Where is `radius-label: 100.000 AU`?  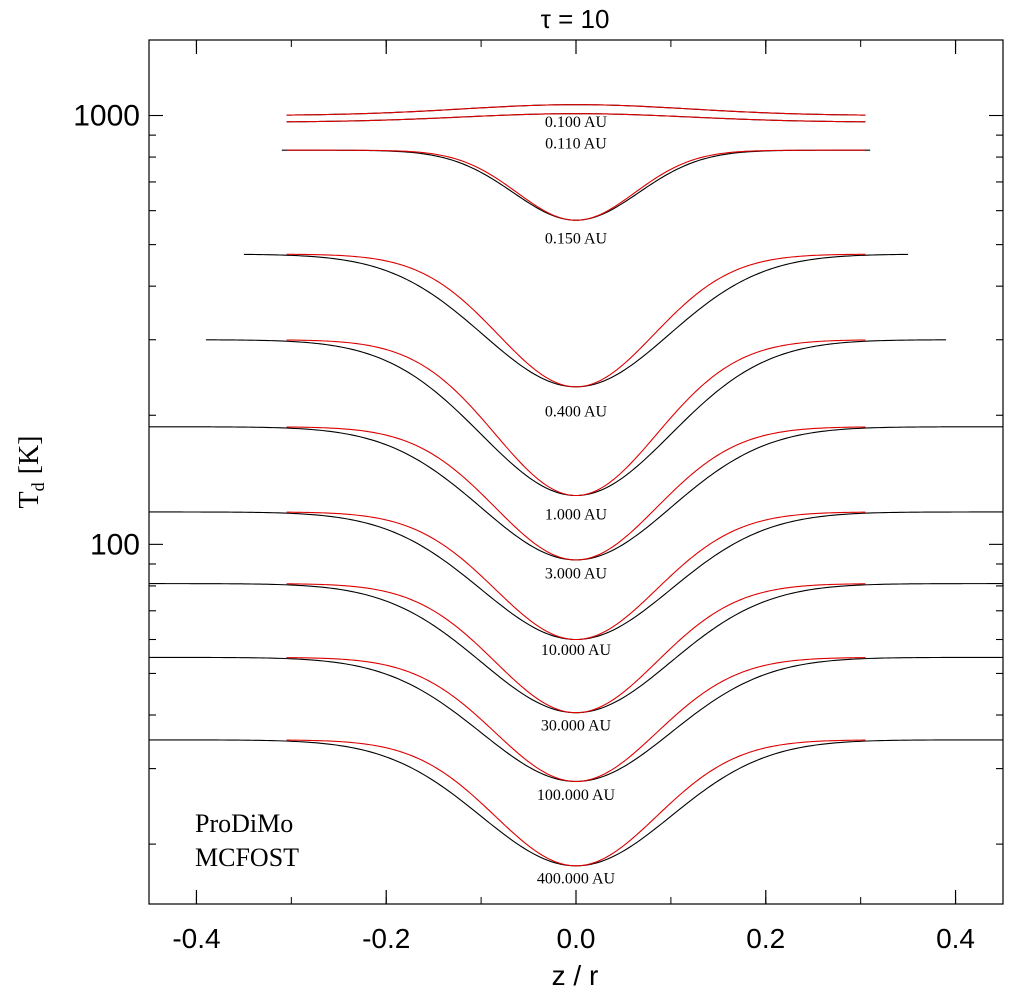 radius-label: 100.000 AU is located at coordinates (576, 795).